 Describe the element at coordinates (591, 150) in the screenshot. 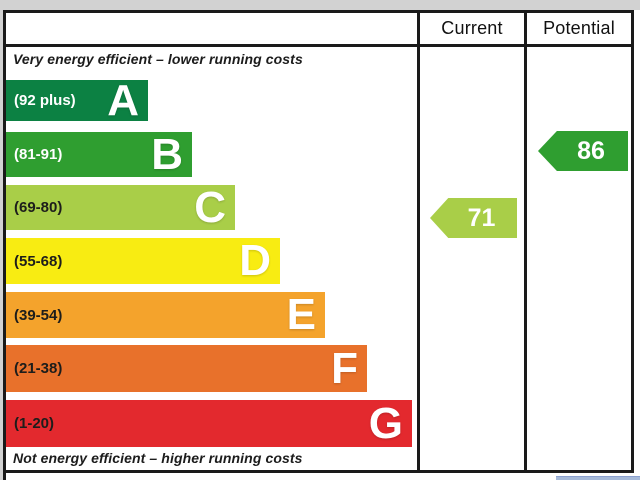

I see `potential-rating-value: 86` at that location.